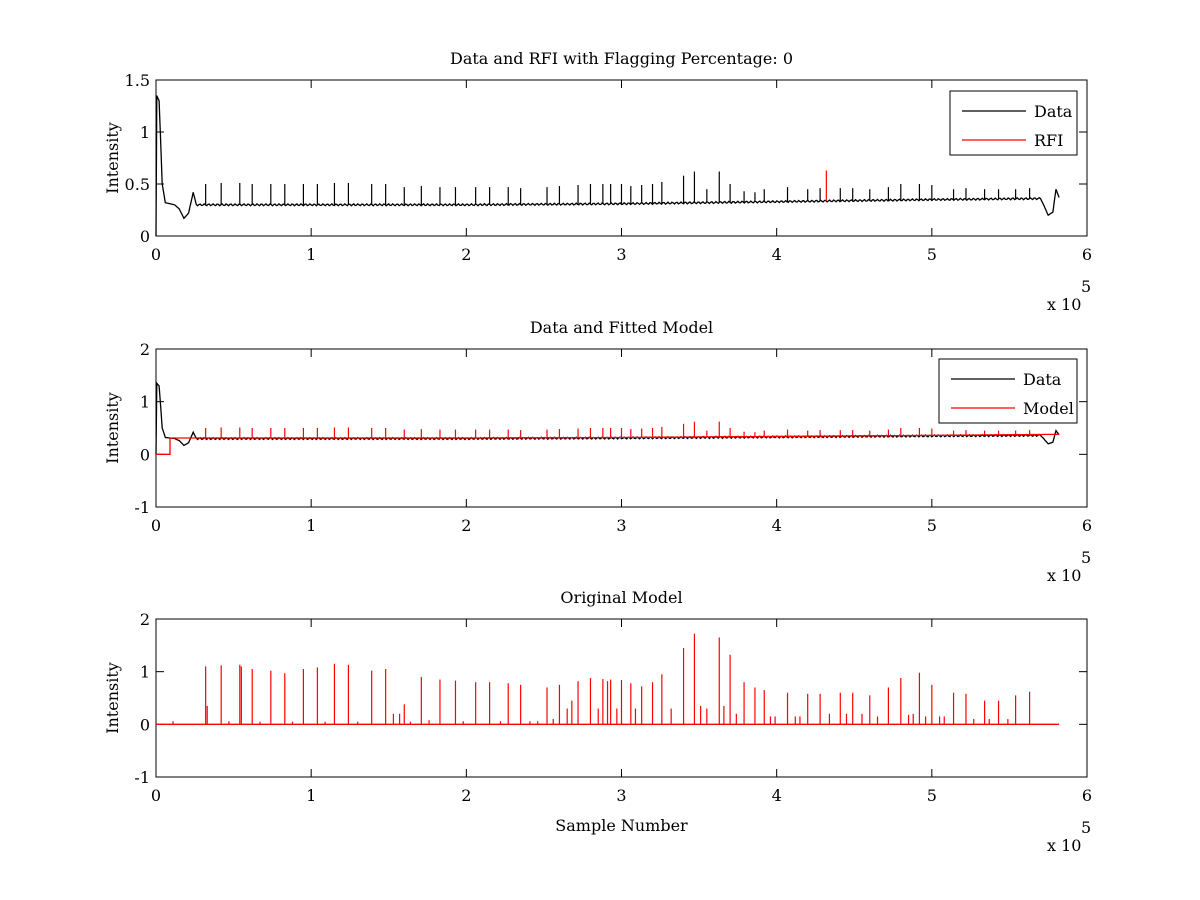 Image resolution: width=1200 pixels, height=900 pixels. What do you see at coordinates (621, 327) in the screenshot?
I see `chart-title: Data and Fitted Model` at bounding box center [621, 327].